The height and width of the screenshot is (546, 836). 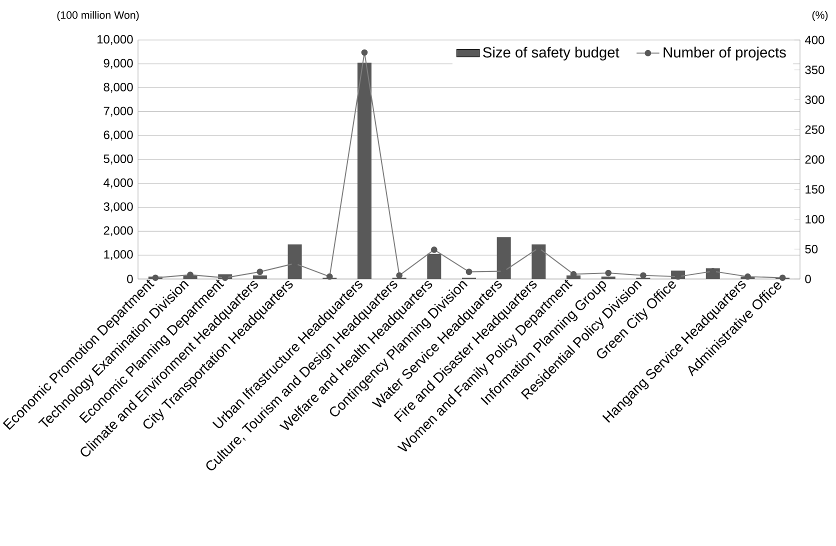 I want to click on y-tick-label: 5,000, so click(x=118, y=159).